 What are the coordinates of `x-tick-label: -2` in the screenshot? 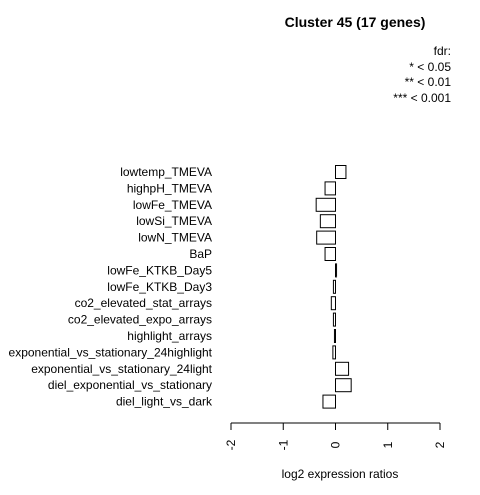 It's located at (231, 444).